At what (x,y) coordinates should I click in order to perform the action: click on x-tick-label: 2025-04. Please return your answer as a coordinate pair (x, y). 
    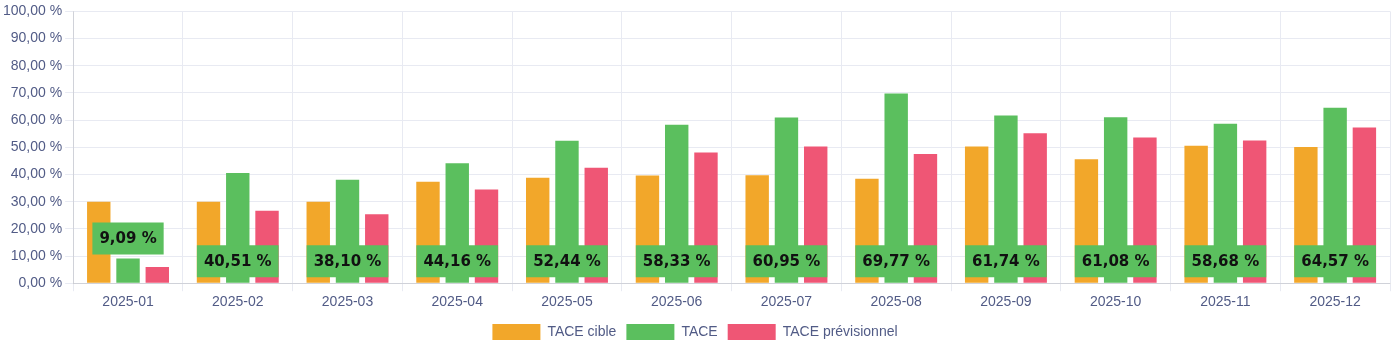
    Looking at the image, I should click on (457, 301).